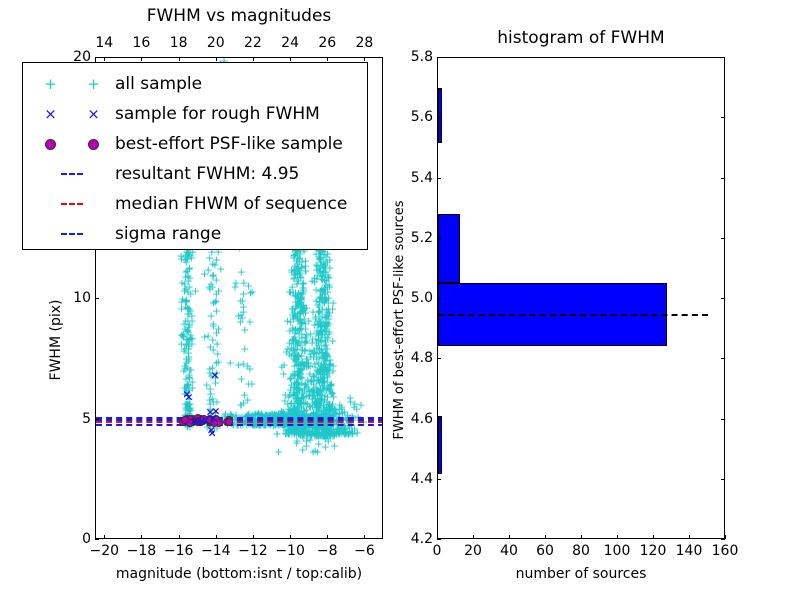 This screenshot has height=600, width=800. Describe the element at coordinates (72, 234) in the screenshot. I see `dash-dot-line-icon` at that location.